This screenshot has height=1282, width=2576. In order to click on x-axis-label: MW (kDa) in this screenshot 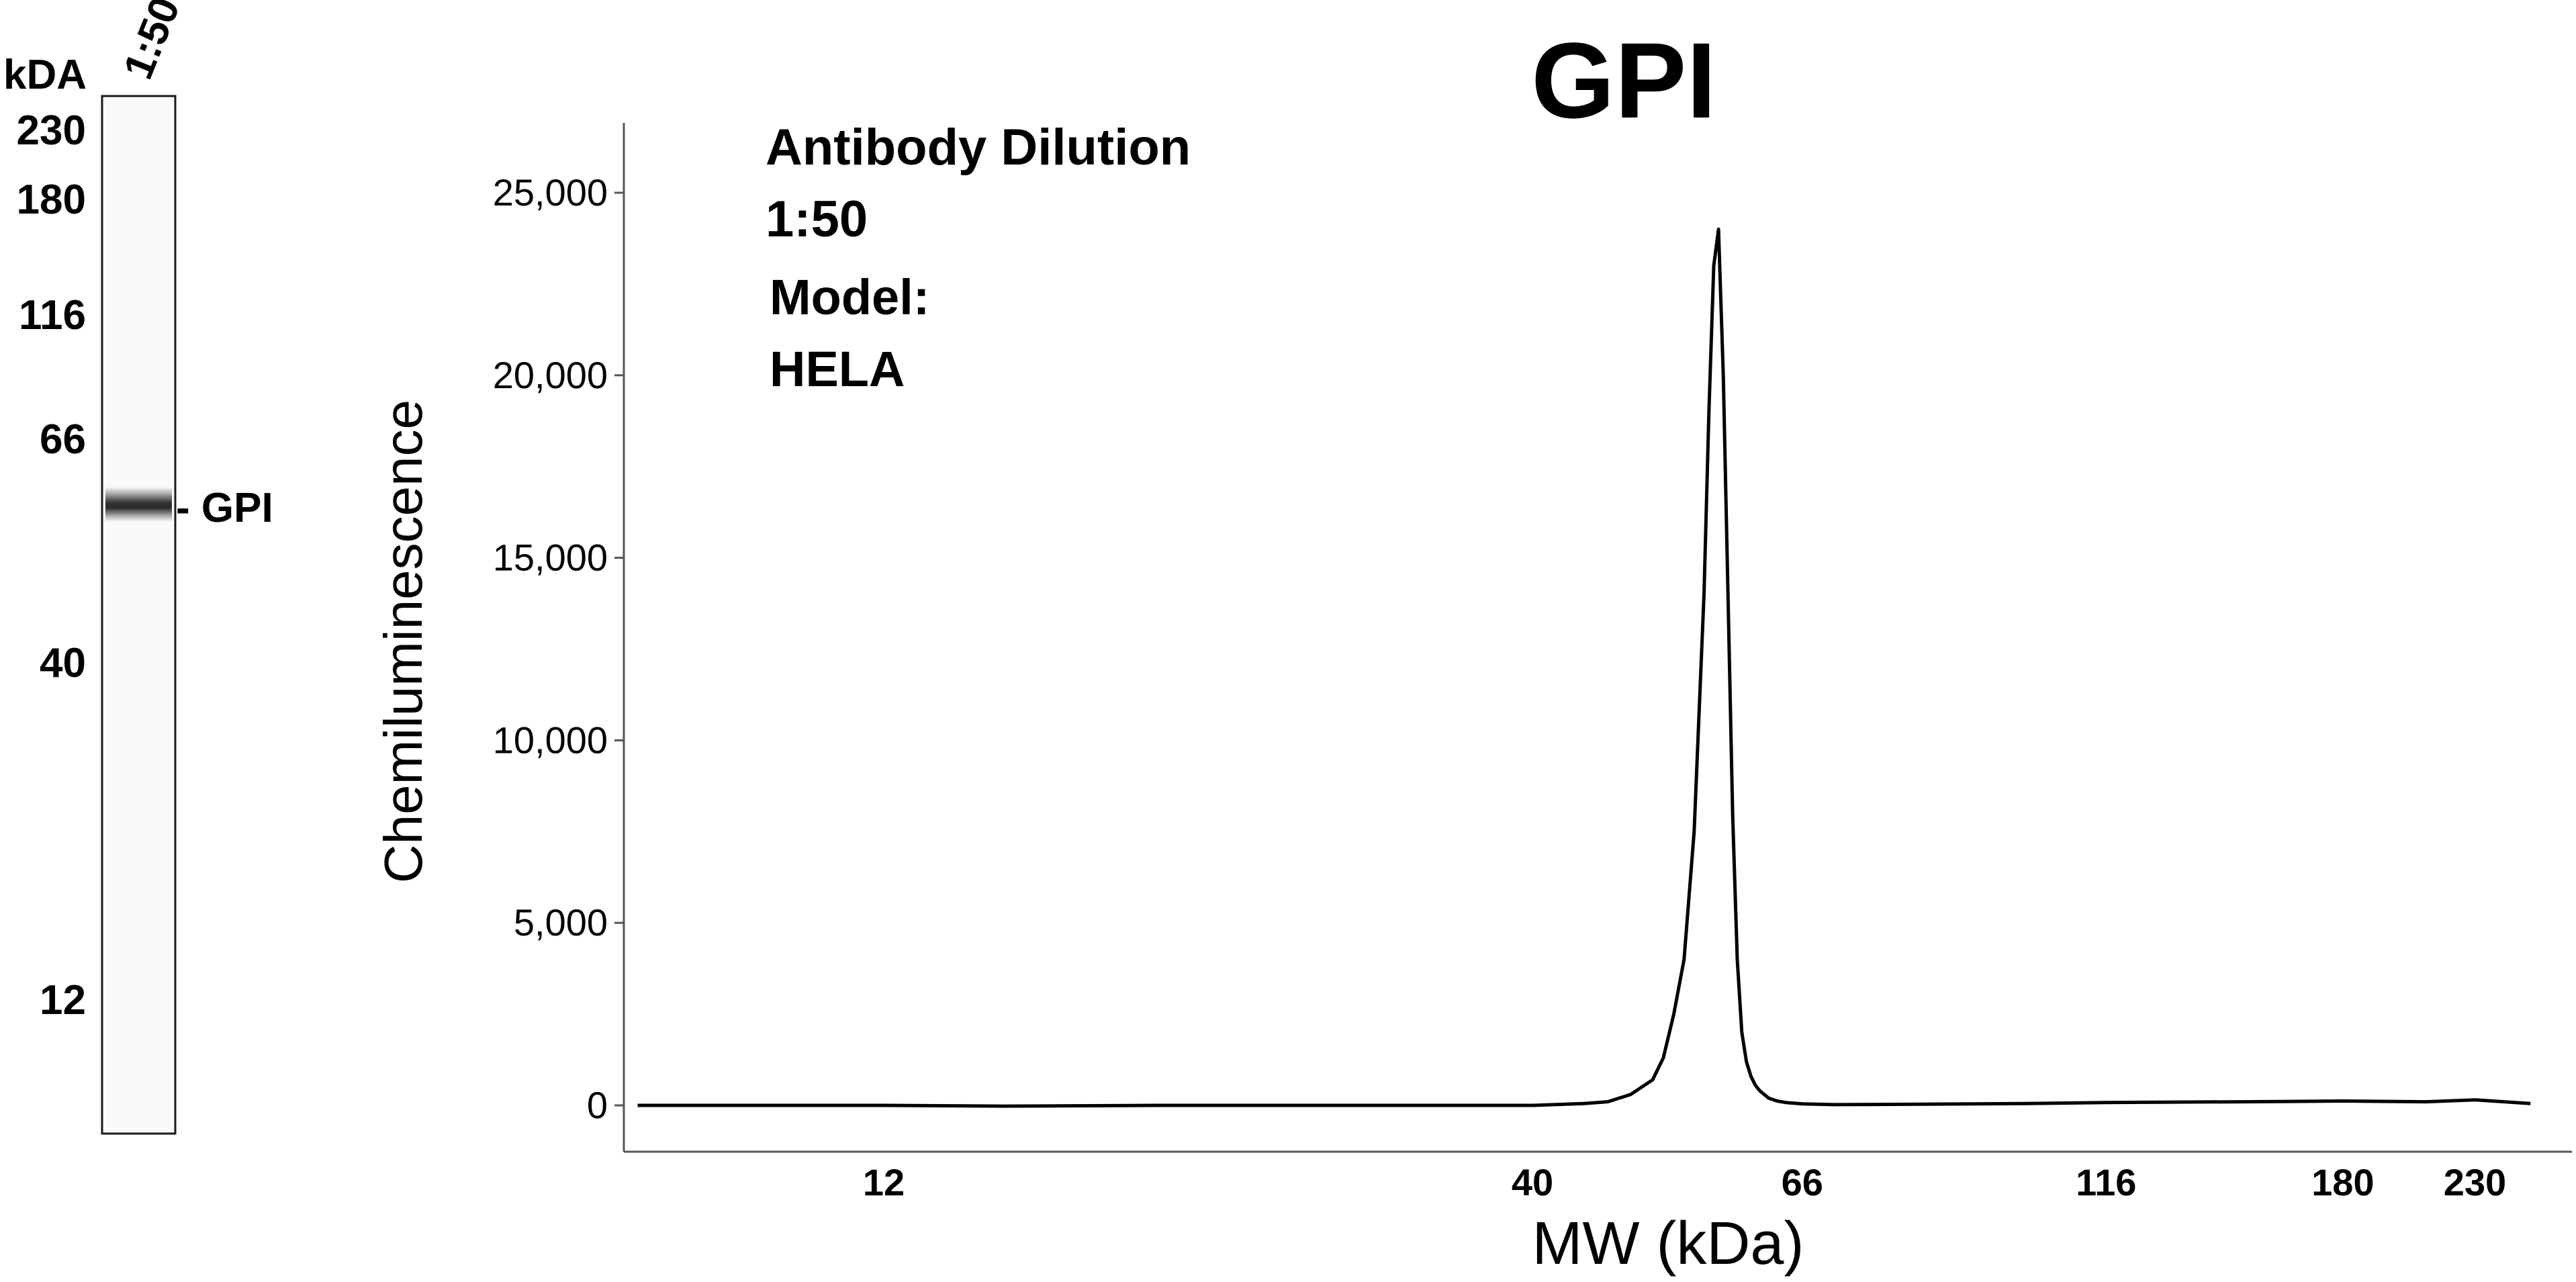, I will do `click(1668, 1243)`.